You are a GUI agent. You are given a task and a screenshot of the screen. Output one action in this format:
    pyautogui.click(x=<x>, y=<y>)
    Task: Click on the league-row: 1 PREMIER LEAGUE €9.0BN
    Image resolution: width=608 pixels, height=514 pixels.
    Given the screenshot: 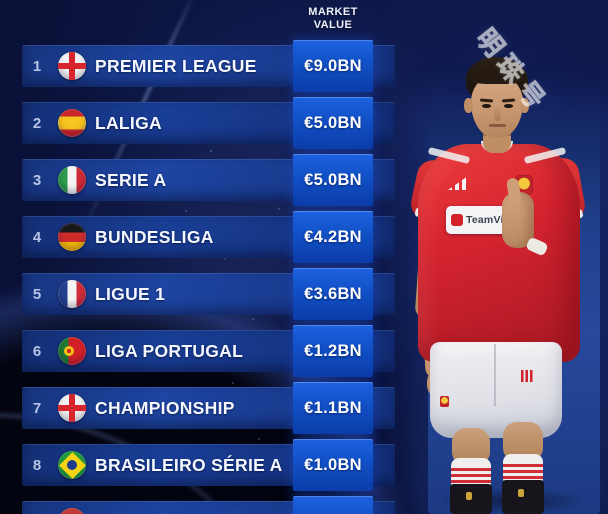 What is the action you would take?
    pyautogui.click(x=304, y=66)
    